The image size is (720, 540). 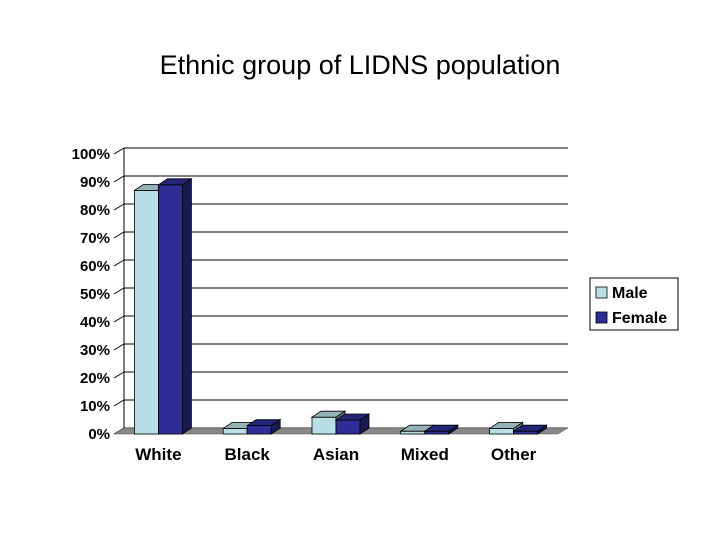 What do you see at coordinates (91, 154) in the screenshot?
I see `y-tick-label: 100%` at bounding box center [91, 154].